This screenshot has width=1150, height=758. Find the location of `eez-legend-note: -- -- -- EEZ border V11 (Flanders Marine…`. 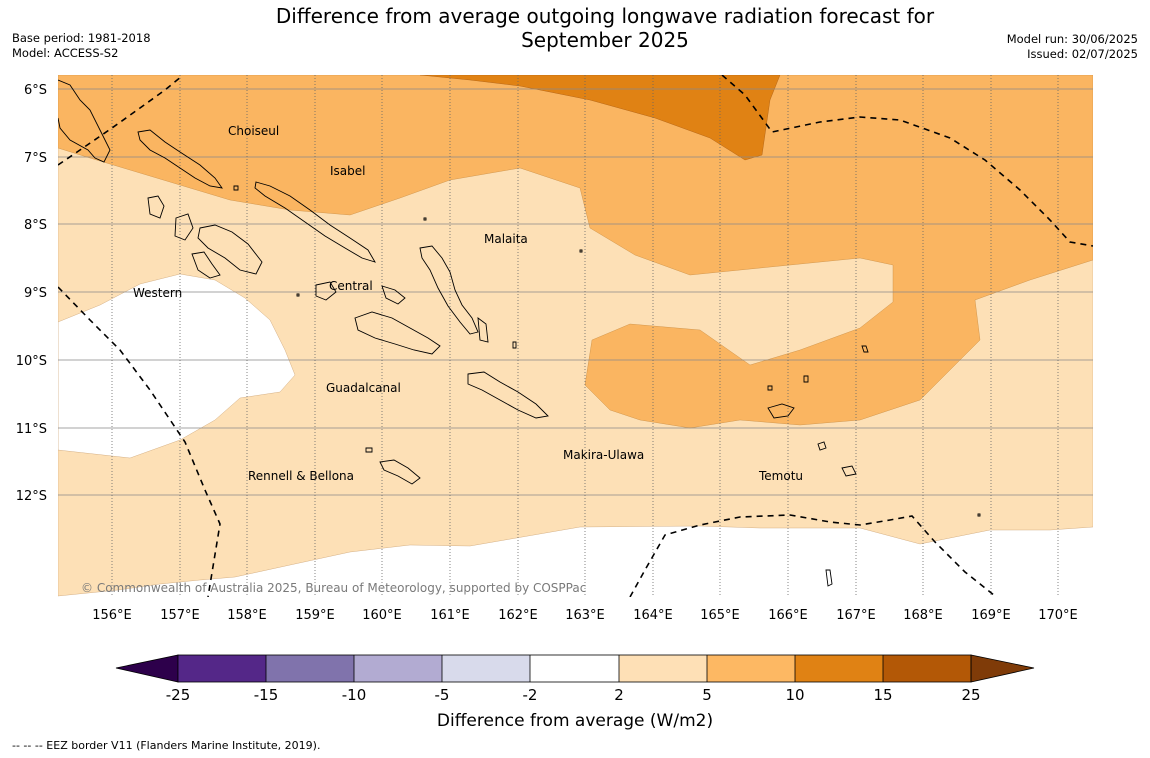

eez-legend-note: -- -- -- EEZ border V11 (Flanders Marine… is located at coordinates (166, 745).